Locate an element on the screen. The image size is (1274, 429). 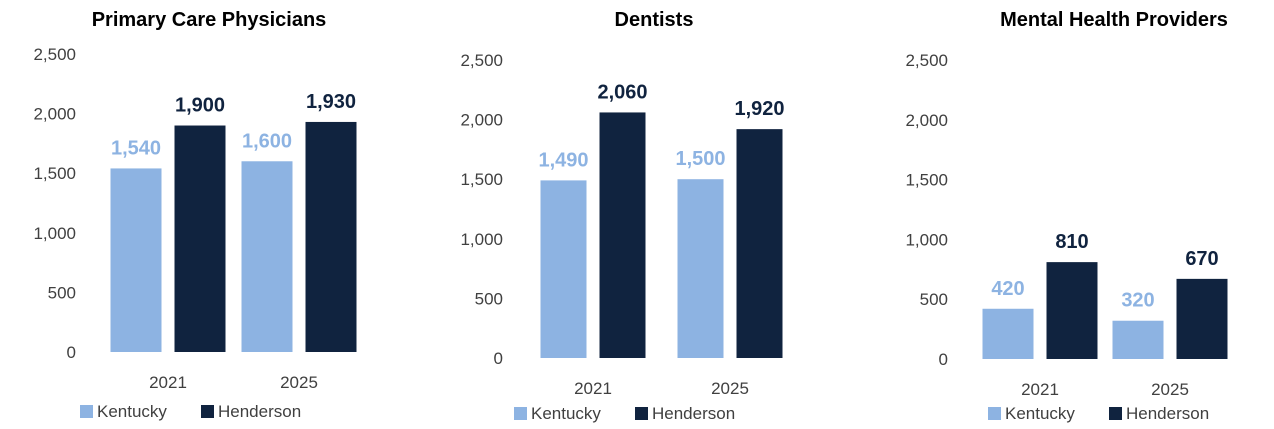
data-label-henderson-2025: 670 is located at coordinates (1201, 259).